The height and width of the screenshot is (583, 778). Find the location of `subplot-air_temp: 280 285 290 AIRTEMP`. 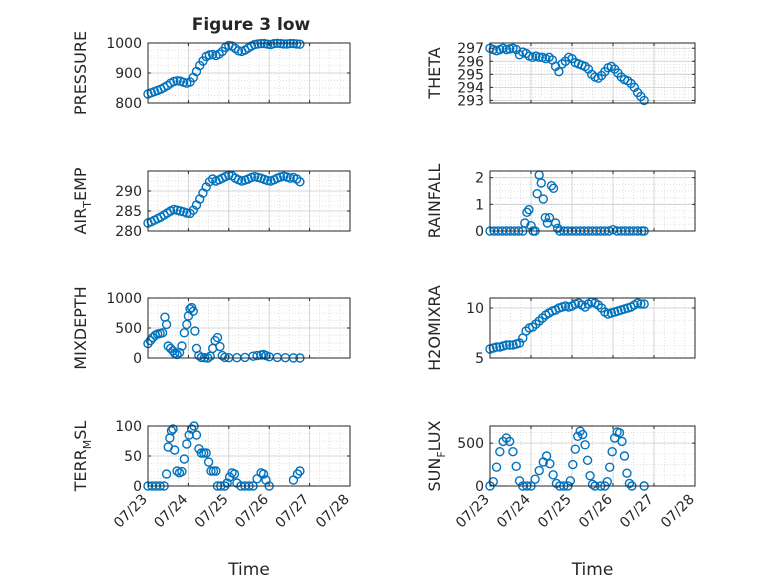

subplot-air_temp: 280 285 290 AIRTEMP is located at coordinates (211, 203).